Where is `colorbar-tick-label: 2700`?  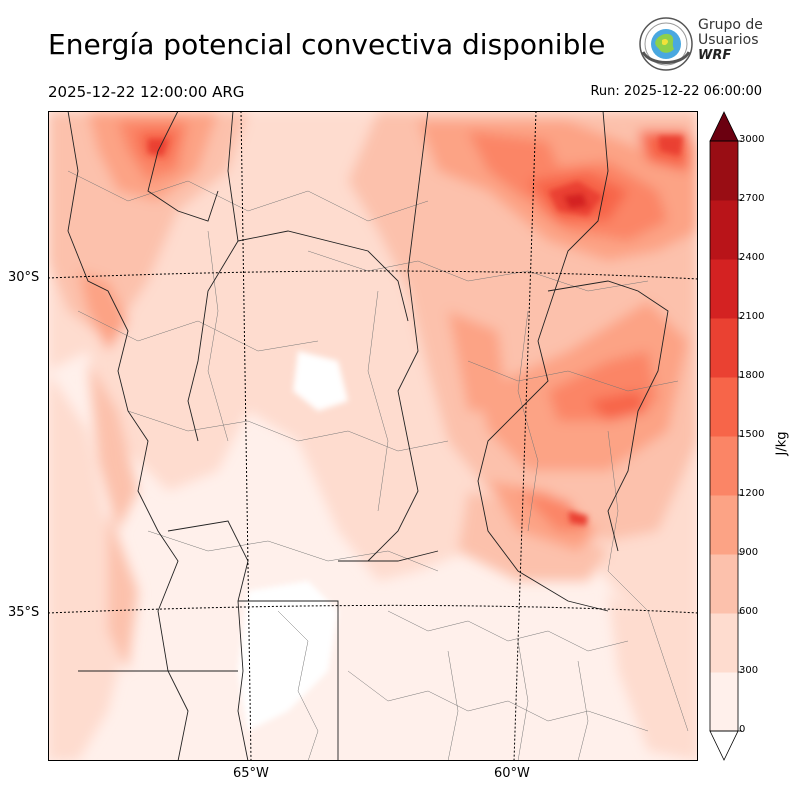
colorbar-tick-label: 2700 is located at coordinates (752, 198).